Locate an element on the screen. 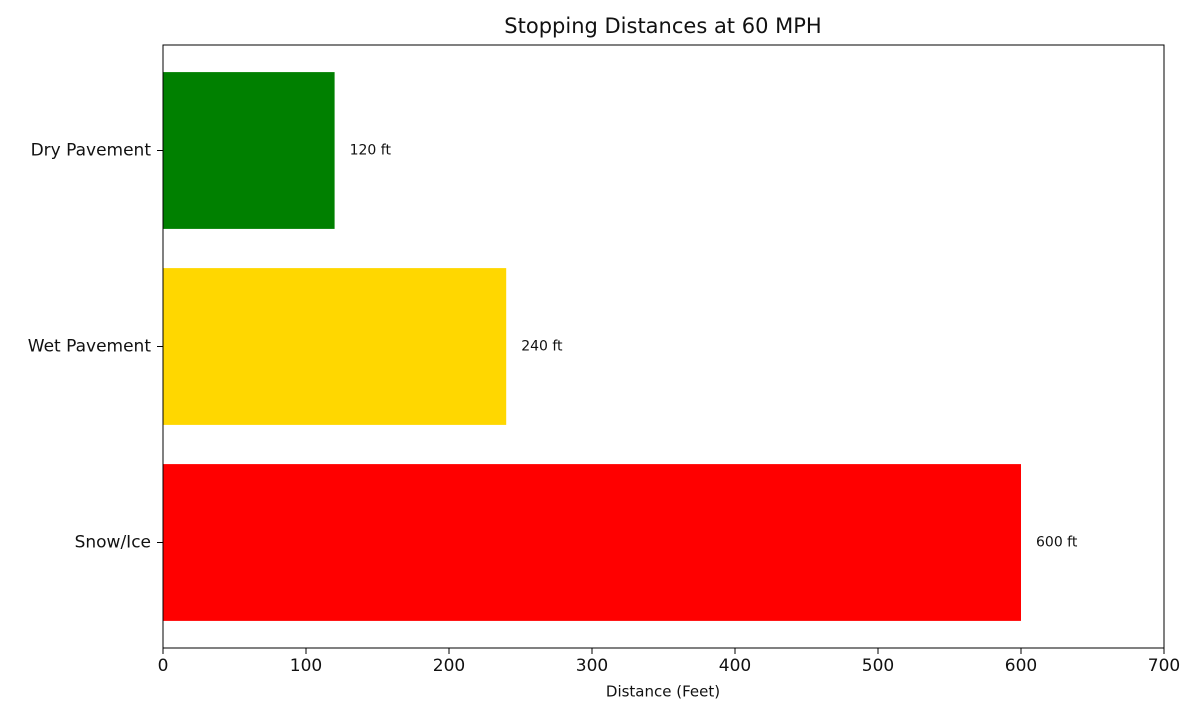 The height and width of the screenshot is (720, 1200). x-tick-label: 100 is located at coordinates (306, 666).